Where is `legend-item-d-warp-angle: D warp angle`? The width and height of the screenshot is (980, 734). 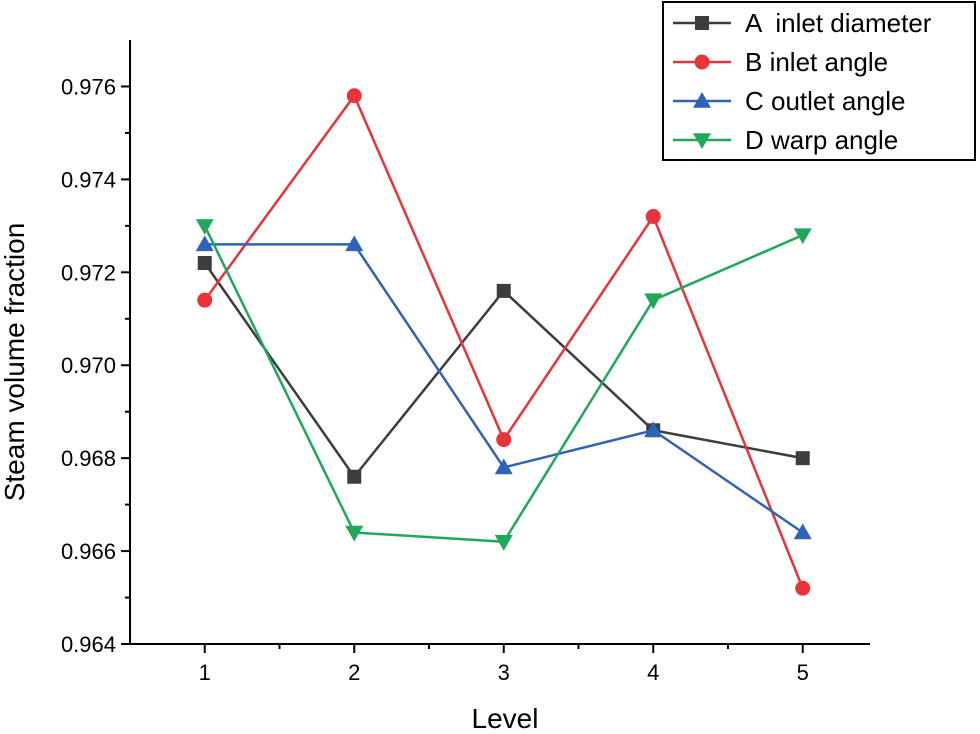 legend-item-d-warp-angle: D warp angle is located at coordinates (785, 140).